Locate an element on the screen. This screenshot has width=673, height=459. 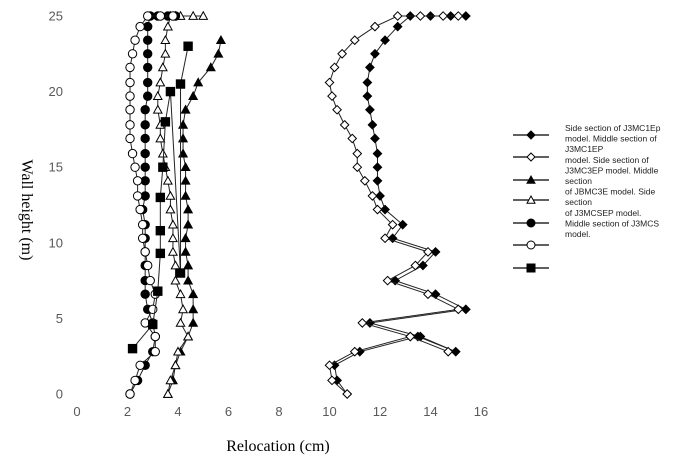
legend-text-line: section is located at coordinates (578, 181).